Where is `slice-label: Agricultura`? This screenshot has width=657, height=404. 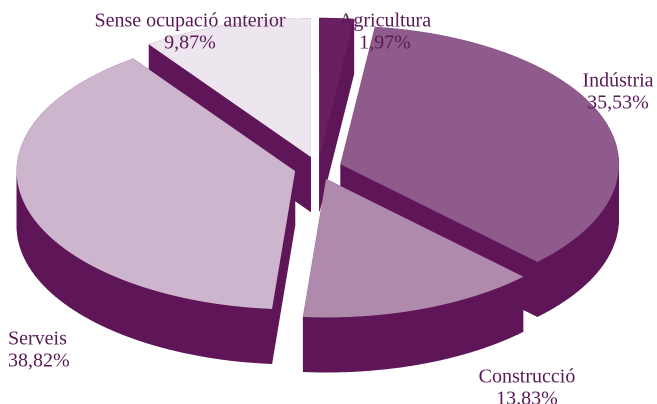 slice-label: Agricultura is located at coordinates (385, 21).